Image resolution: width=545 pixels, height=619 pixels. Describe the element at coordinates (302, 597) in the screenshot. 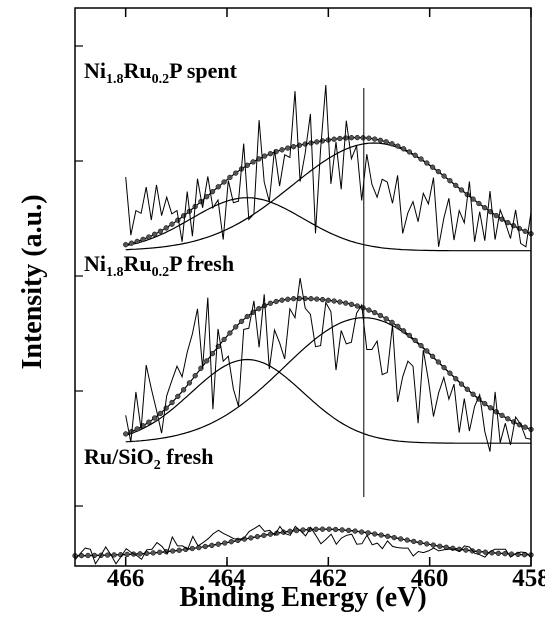

I see `x-axis-title: Binding Energy (eV)` at that location.